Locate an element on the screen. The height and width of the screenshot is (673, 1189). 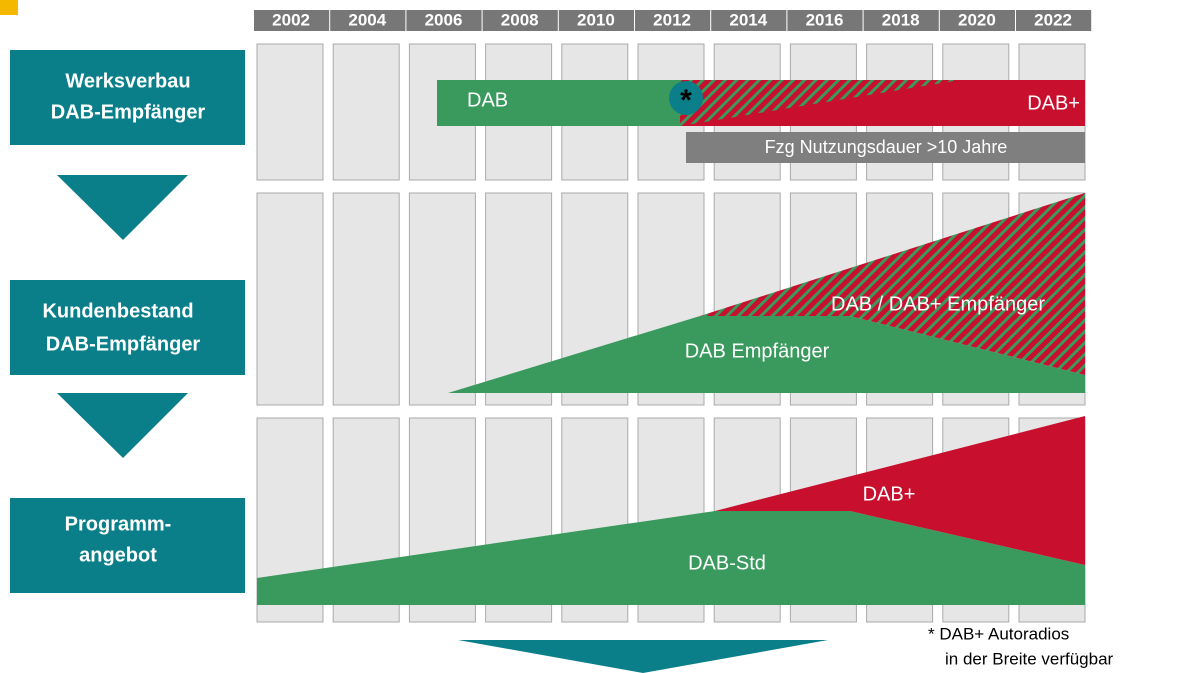
corner-mark is located at coordinates (9, 7).